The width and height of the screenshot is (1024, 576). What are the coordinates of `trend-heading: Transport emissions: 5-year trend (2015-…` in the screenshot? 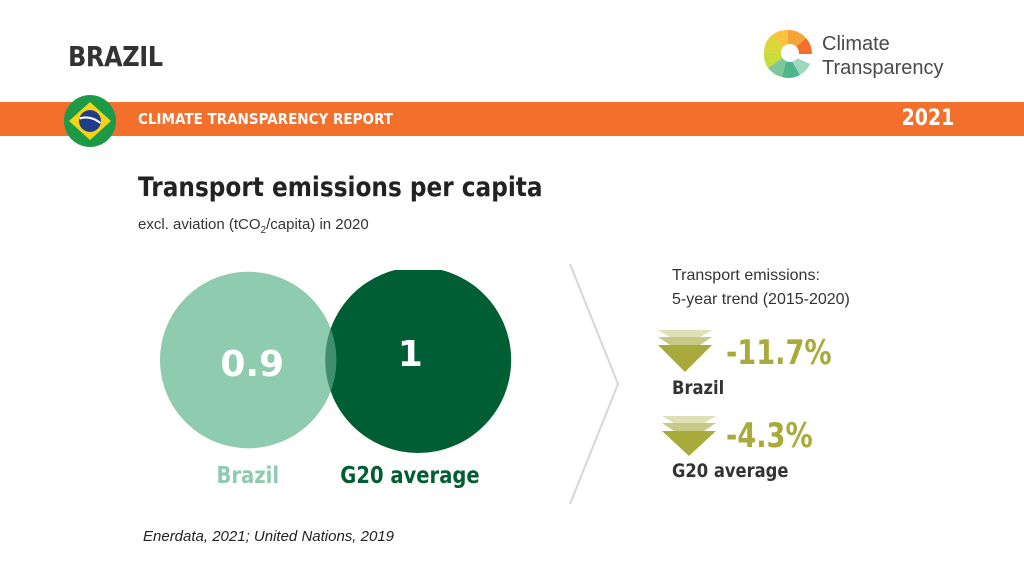 It's located at (761, 287).